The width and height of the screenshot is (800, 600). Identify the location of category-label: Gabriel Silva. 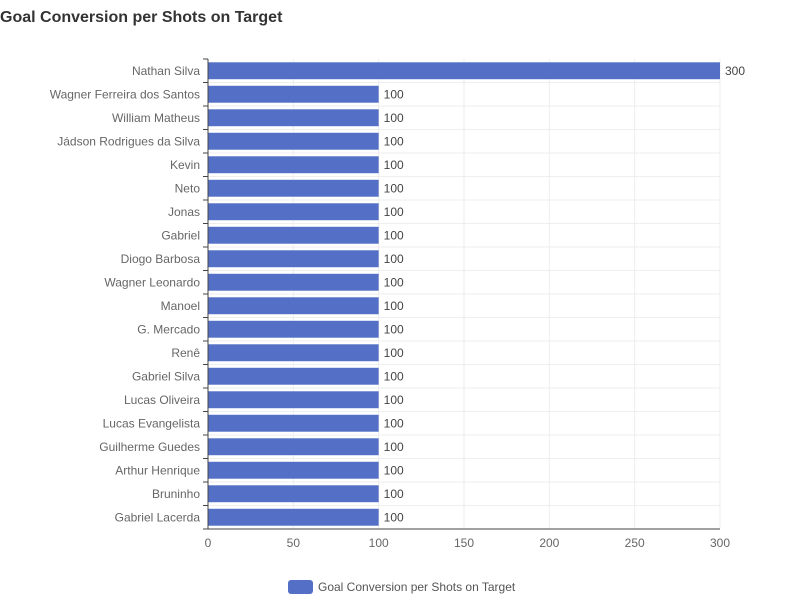
(166, 376).